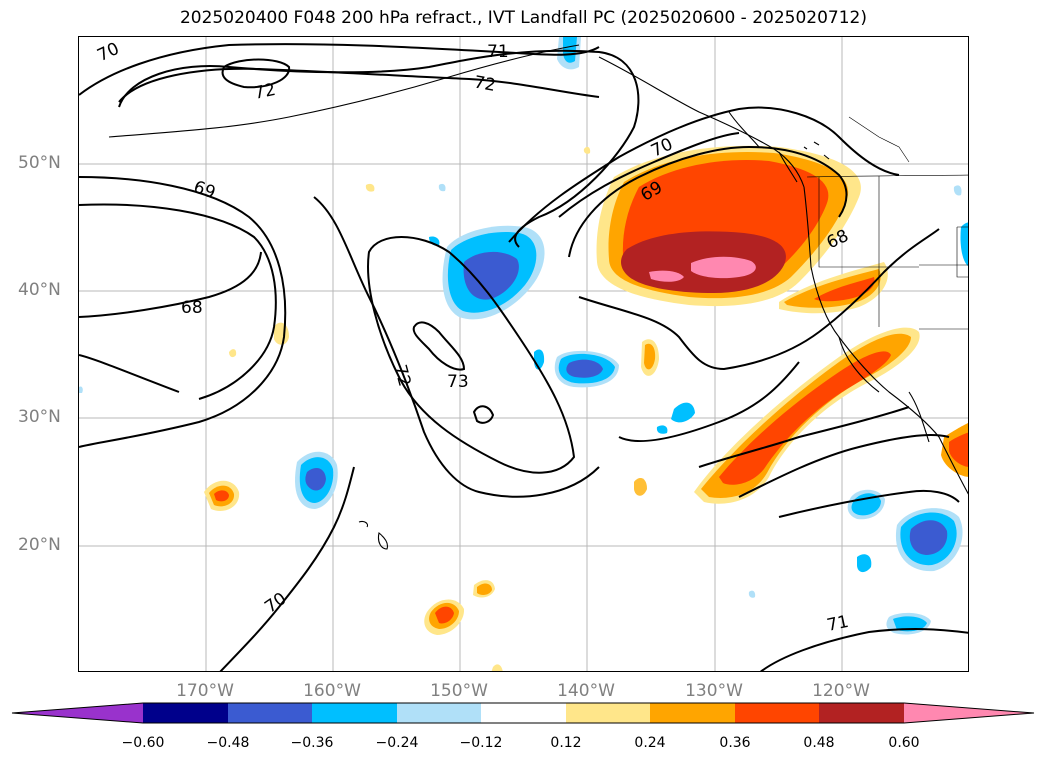  I want to click on contour-label: 69, so click(204, 190).